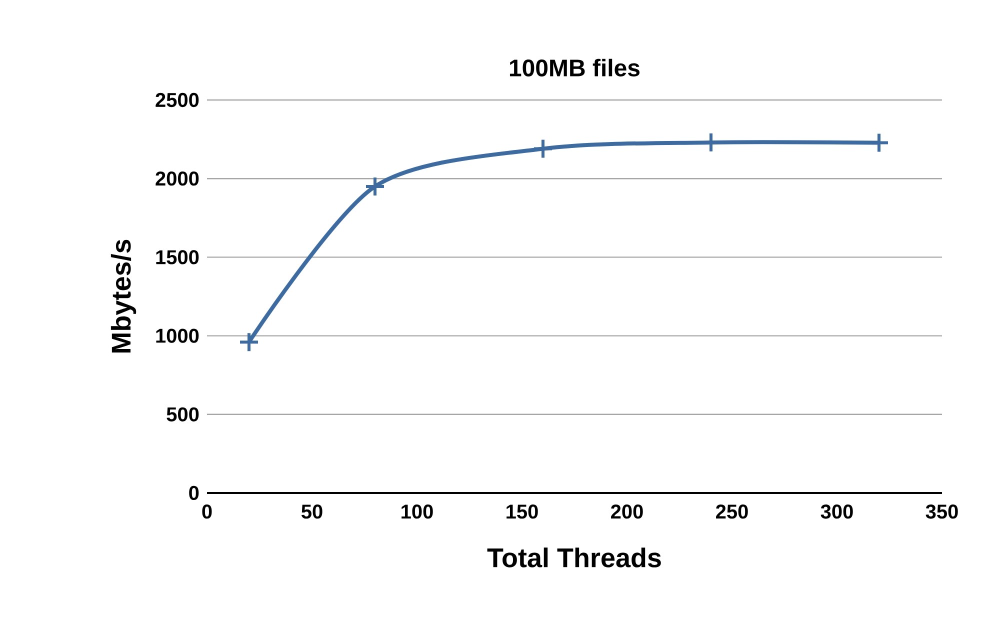  Describe the element at coordinates (123, 296) in the screenshot. I see `y-axis-title: Mbytes/s` at that location.